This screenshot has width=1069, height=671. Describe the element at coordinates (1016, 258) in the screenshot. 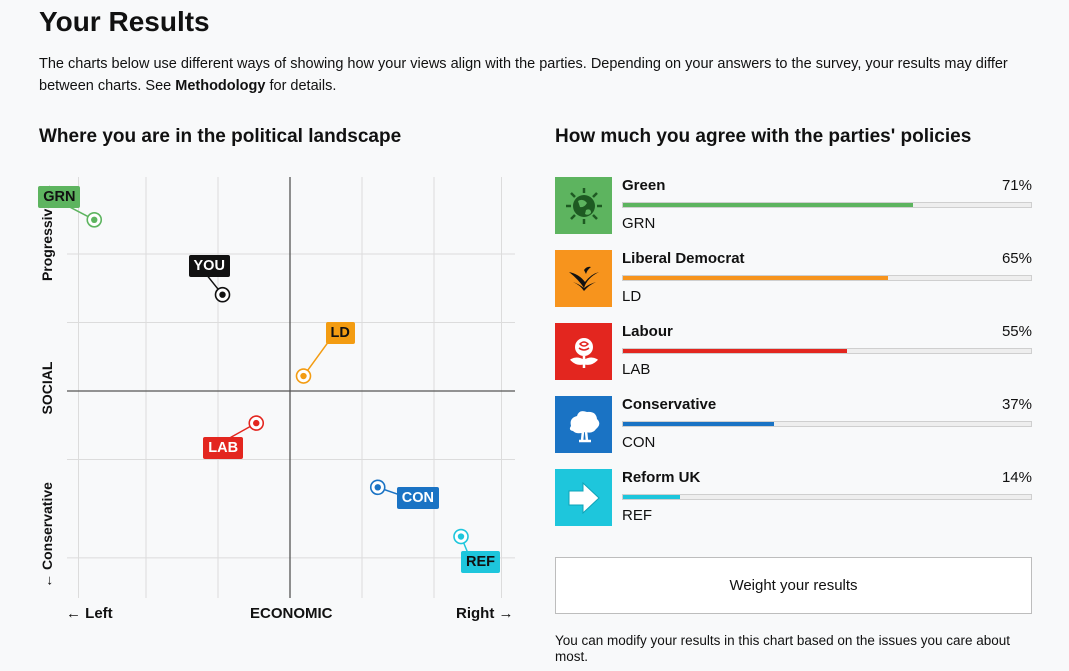

I see `party-percent: 65%` at that location.